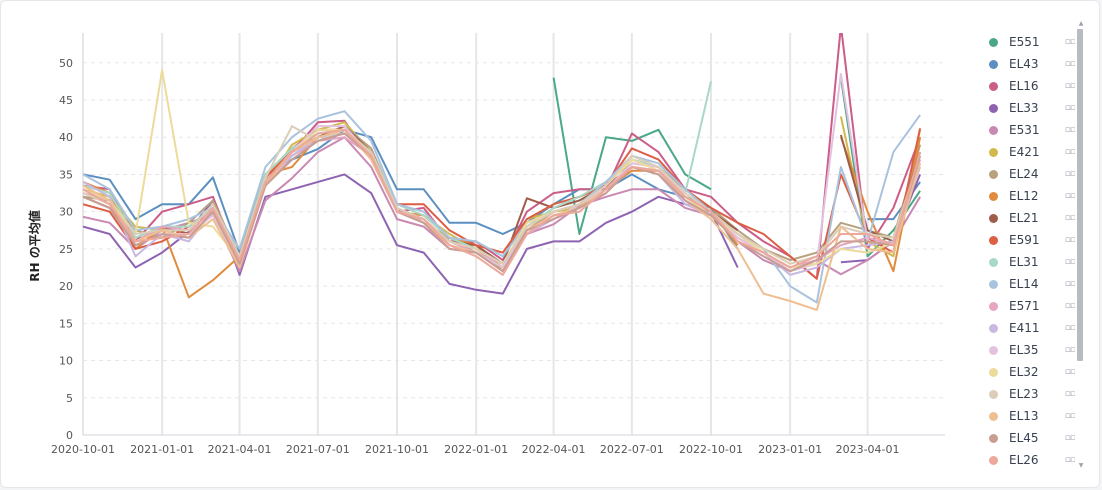 The height and width of the screenshot is (490, 1102). What do you see at coordinates (476, 449) in the screenshot?
I see `x-tick-label: 2022-01-01` at bounding box center [476, 449].